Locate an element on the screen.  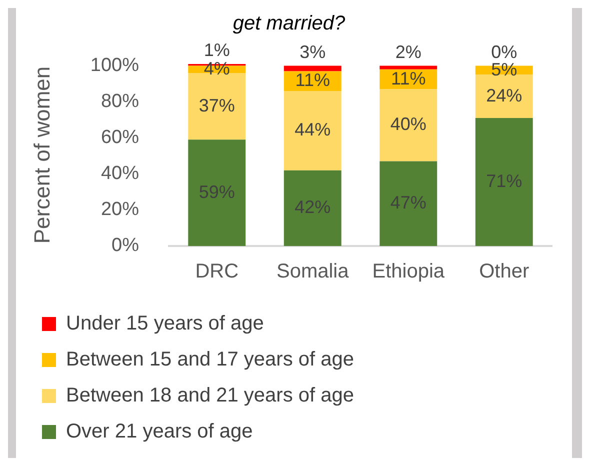
data-label: 37% is located at coordinates (216, 105).